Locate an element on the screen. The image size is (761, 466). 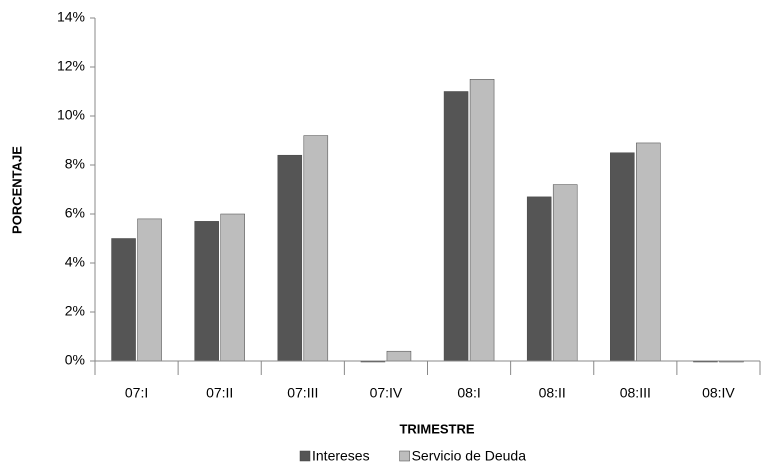
y-axis-title: PORCENTAJE is located at coordinates (16, 190).